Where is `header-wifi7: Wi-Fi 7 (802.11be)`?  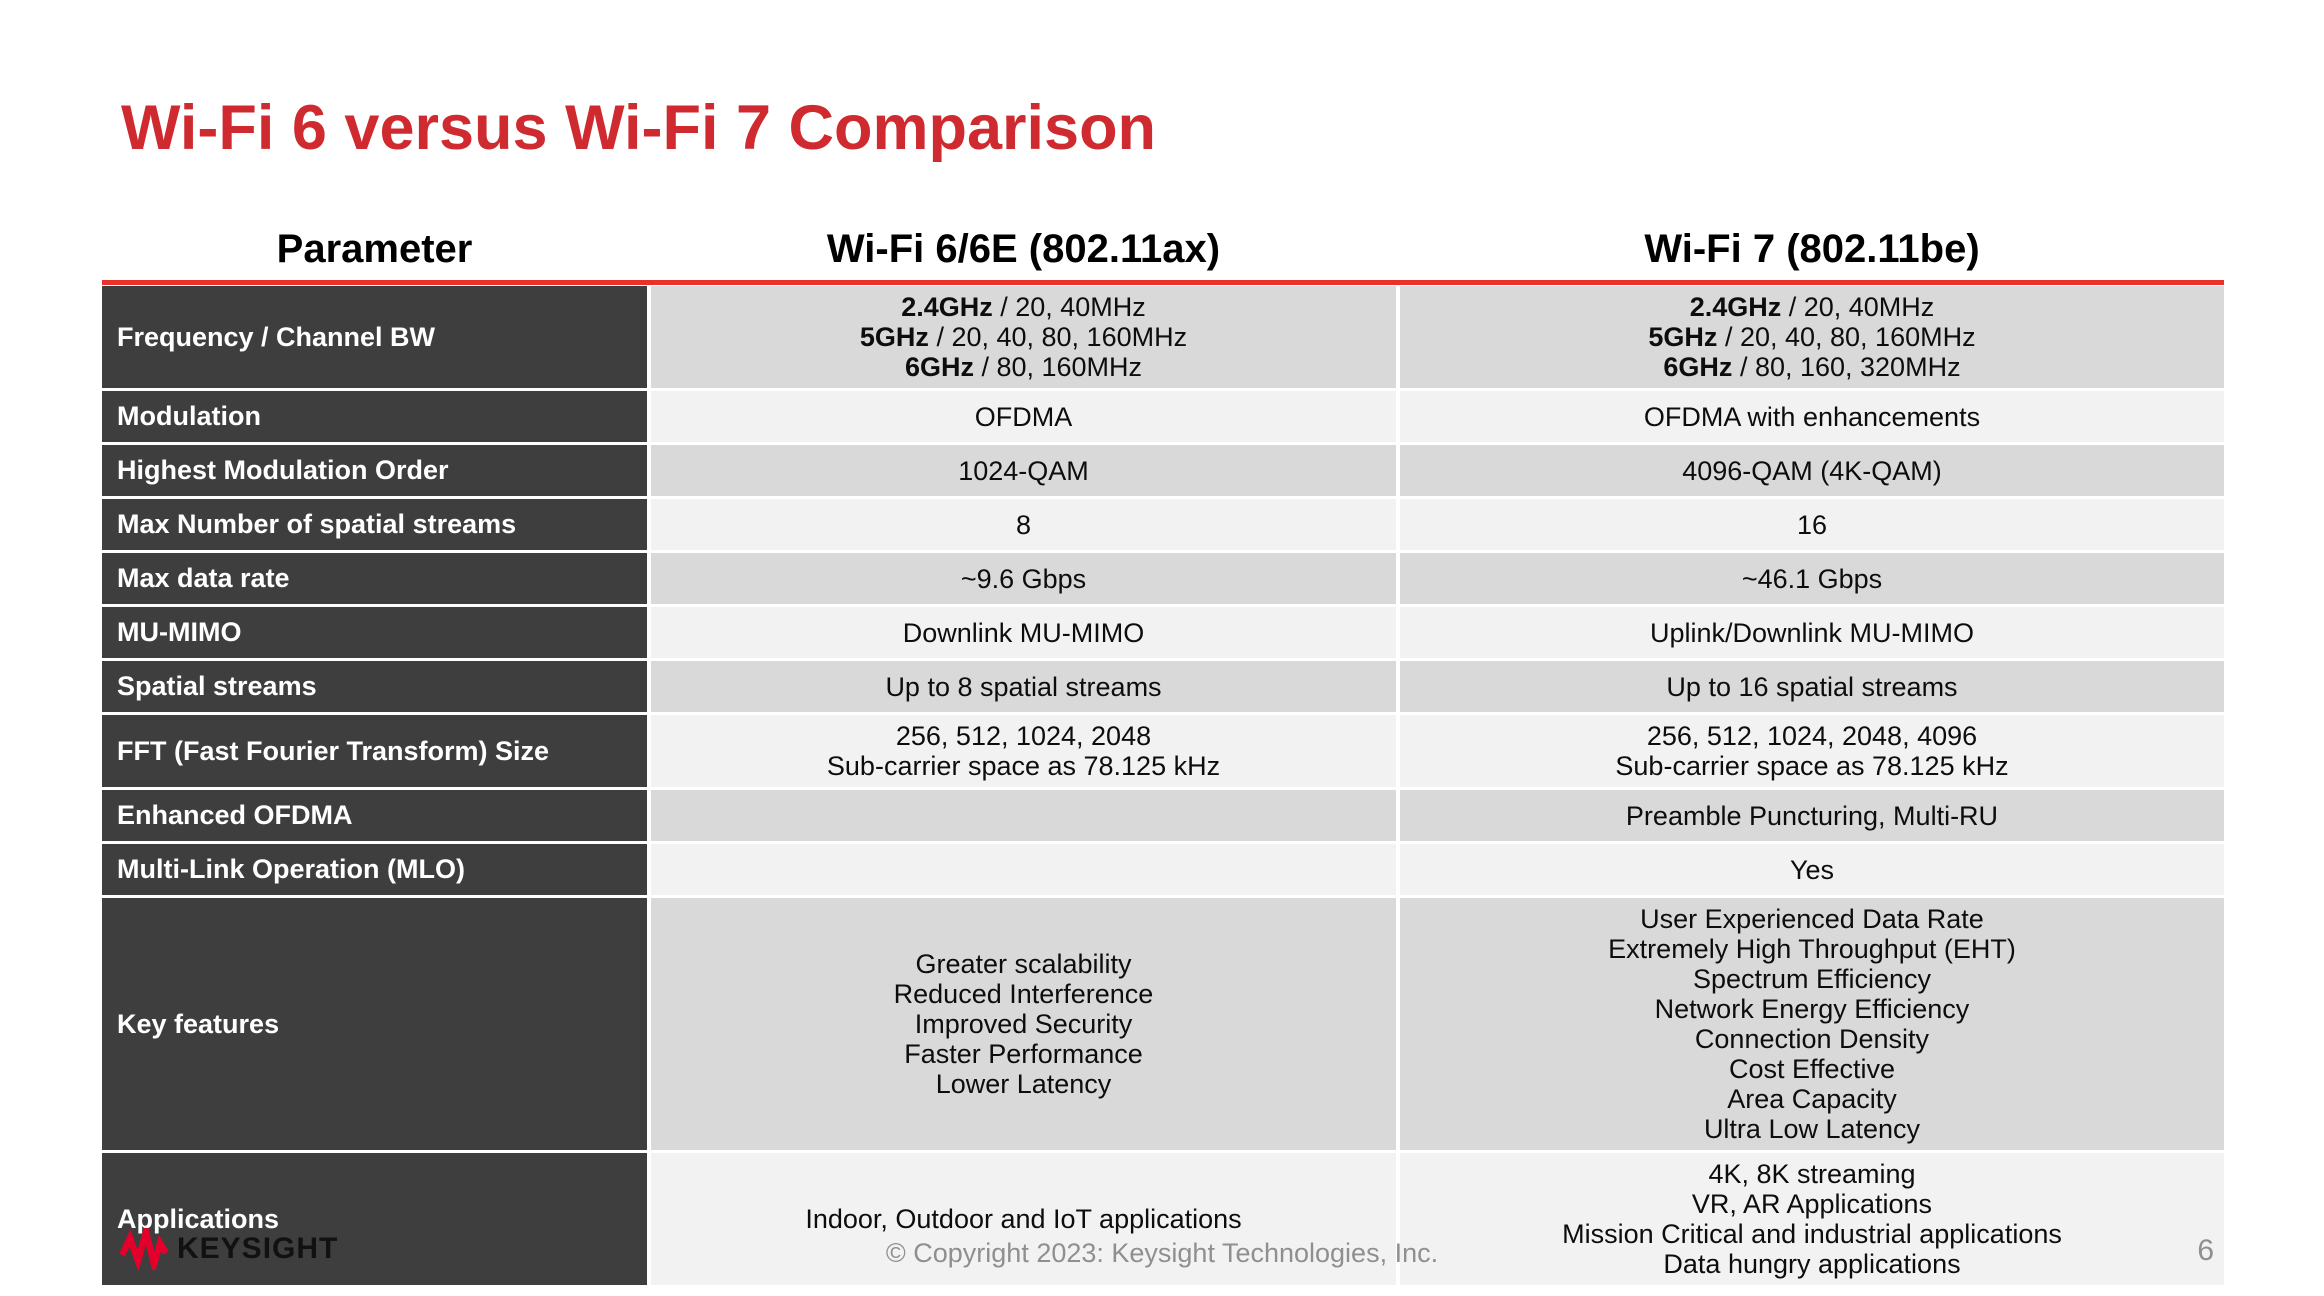
header-wifi7: Wi-Fi 7 (802.11be) is located at coordinates (1812, 249).